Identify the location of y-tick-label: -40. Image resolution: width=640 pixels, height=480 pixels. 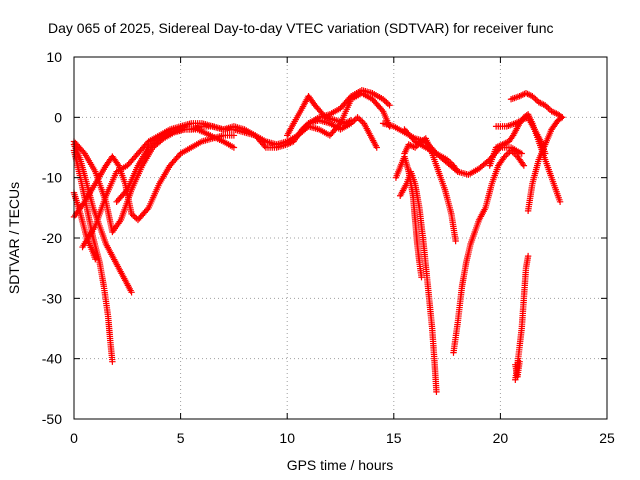
(52, 359).